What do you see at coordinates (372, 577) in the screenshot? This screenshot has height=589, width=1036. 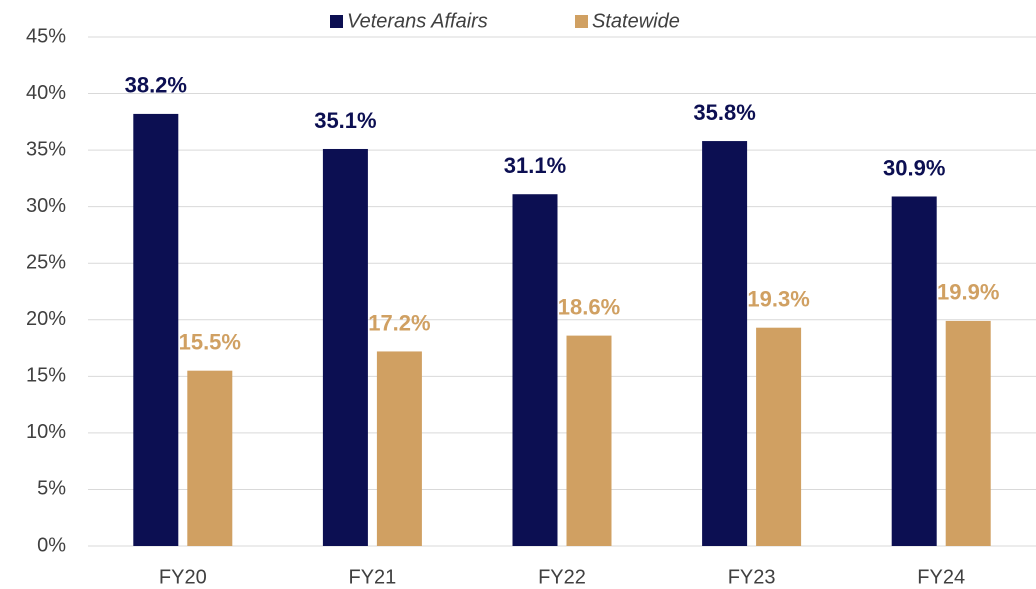 I see `x-tick-label: FY21` at bounding box center [372, 577].